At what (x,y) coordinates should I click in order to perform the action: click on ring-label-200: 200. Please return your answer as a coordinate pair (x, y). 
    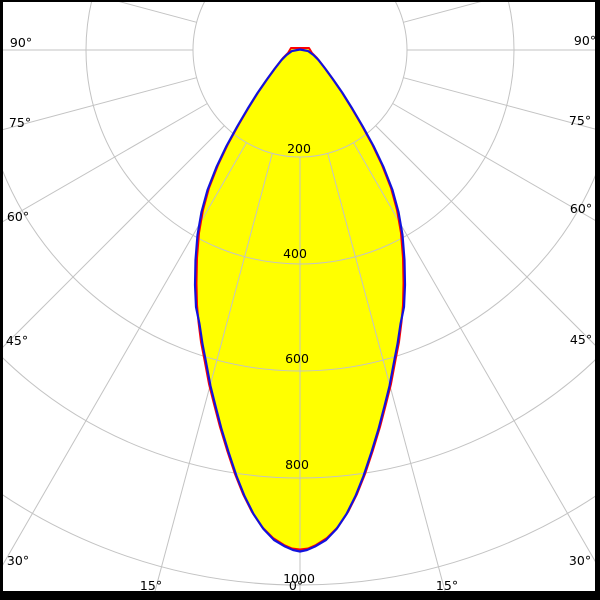
    Looking at the image, I should click on (299, 148).